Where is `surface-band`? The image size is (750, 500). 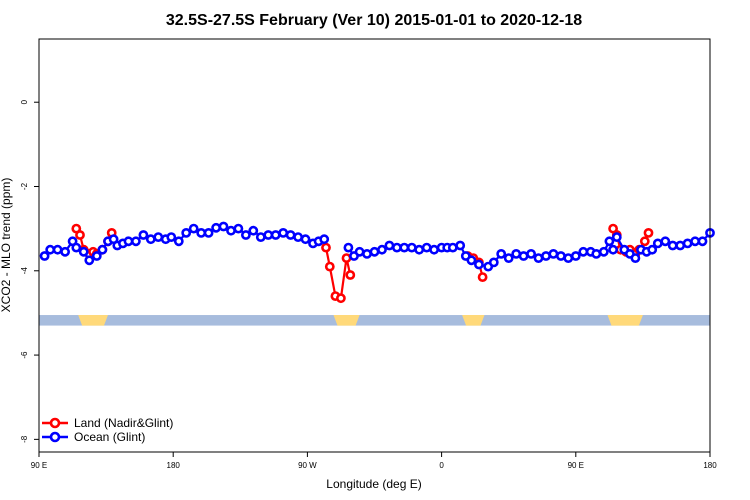 surface-band is located at coordinates (374, 320).